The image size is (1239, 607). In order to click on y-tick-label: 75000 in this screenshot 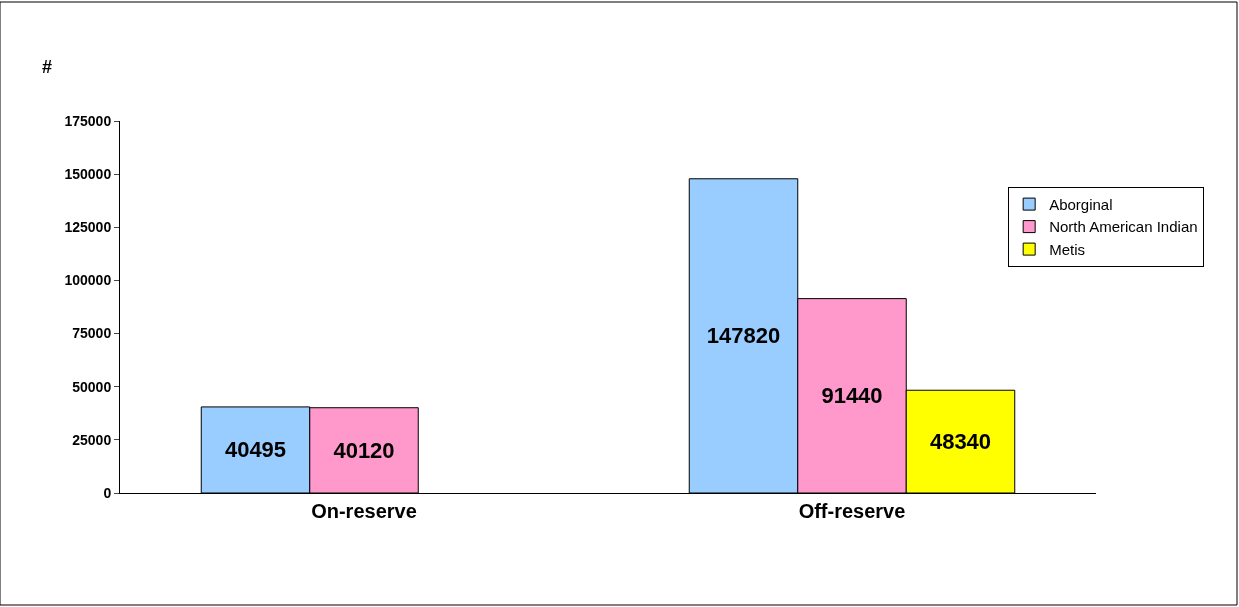, I will do `click(92, 333)`.